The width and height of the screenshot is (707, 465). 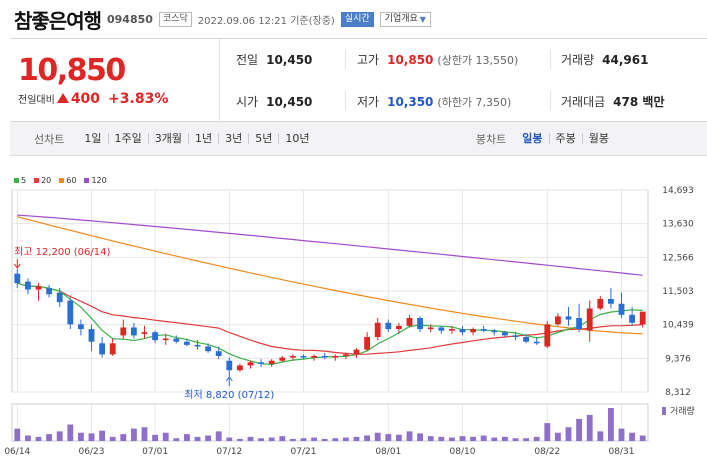 I want to click on high-annotation: 최고 12,200 (06/14), so click(x=62, y=252).